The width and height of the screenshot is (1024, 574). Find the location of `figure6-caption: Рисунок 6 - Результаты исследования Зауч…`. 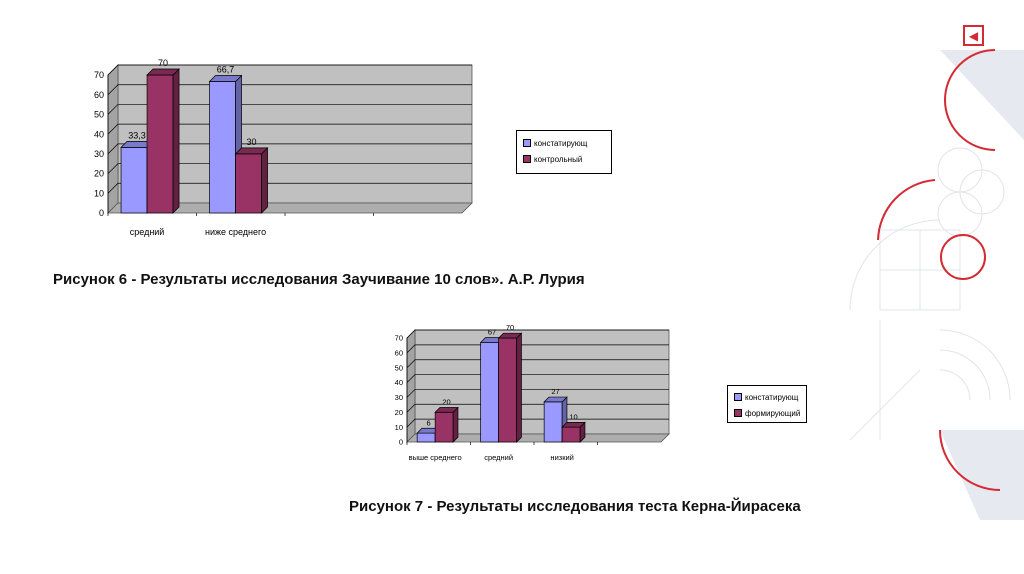

figure6-caption: Рисунок 6 - Результаты исследования Зауч… is located at coordinates (319, 279).